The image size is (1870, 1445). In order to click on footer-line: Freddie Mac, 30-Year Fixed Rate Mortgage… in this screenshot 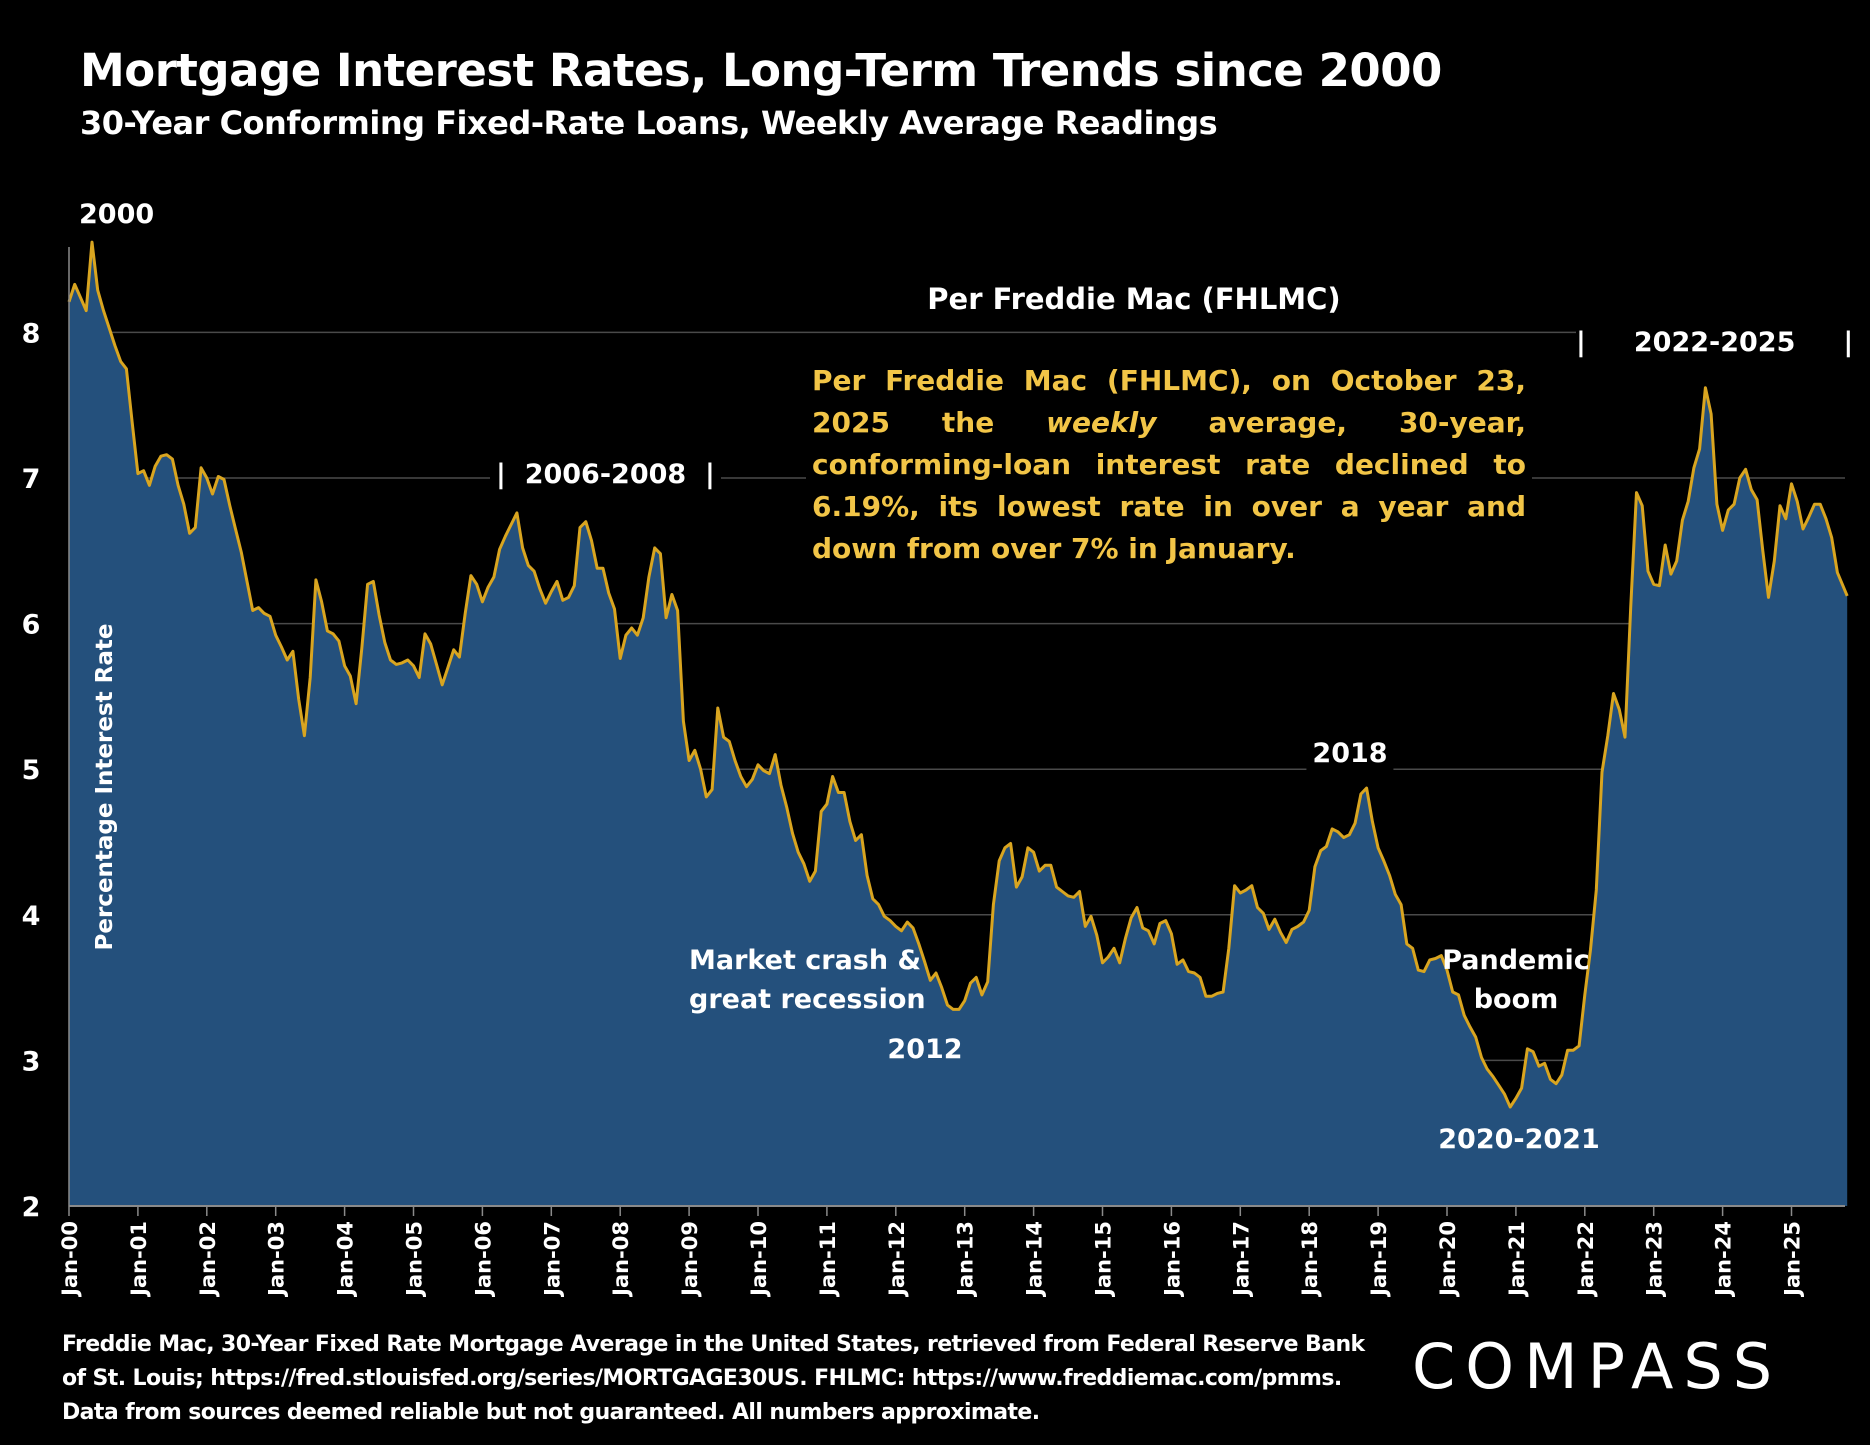, I will do `click(713, 1344)`.